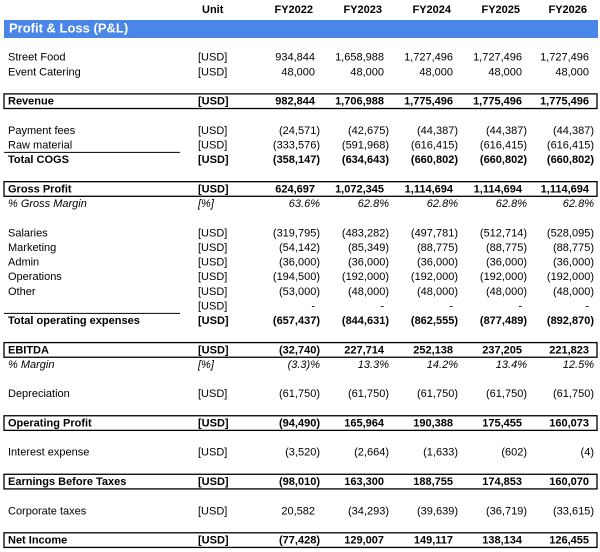 This screenshot has width=600, height=552. What do you see at coordinates (364, 482) in the screenshot?
I see `row-value: 163,300` at bounding box center [364, 482].